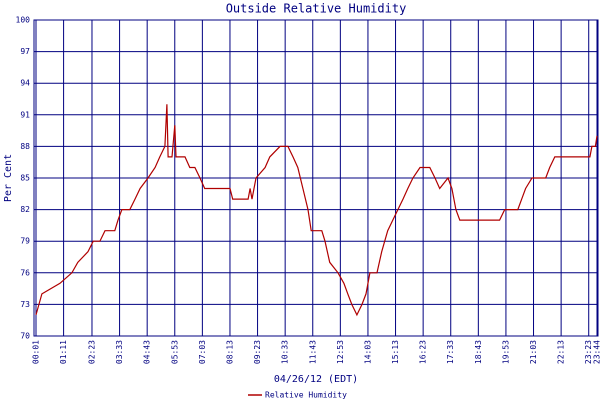 The image size is (600, 400). I want to click on x-tick-label: 11:43, so click(312, 352).